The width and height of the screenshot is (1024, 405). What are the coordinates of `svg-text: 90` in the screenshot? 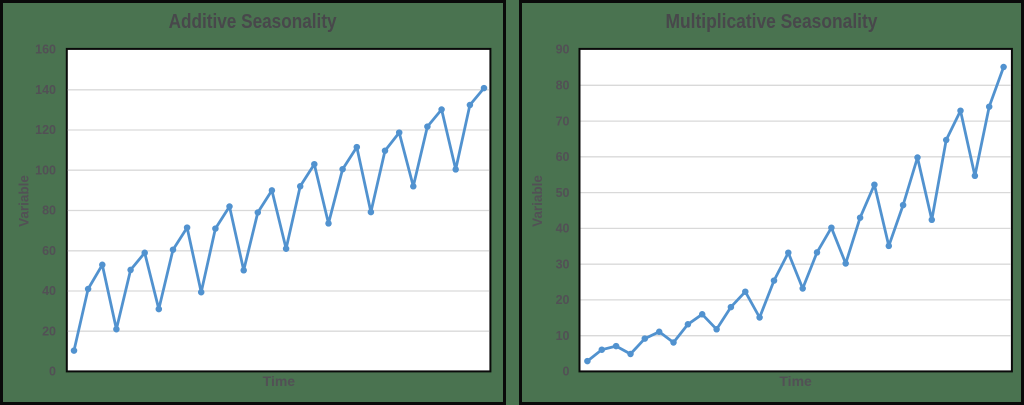 It's located at (563, 50).